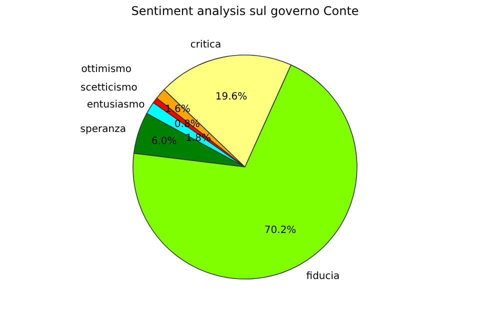  I want to click on slice-label: critica, so click(206, 44).